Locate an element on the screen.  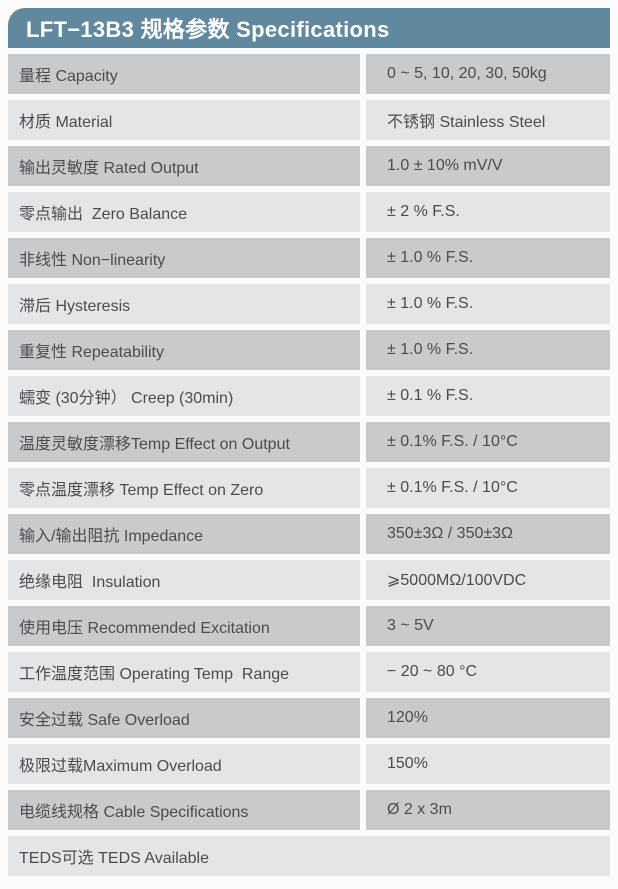
spec-label-cell: 滞后 Hysteresis is located at coordinates (184, 304).